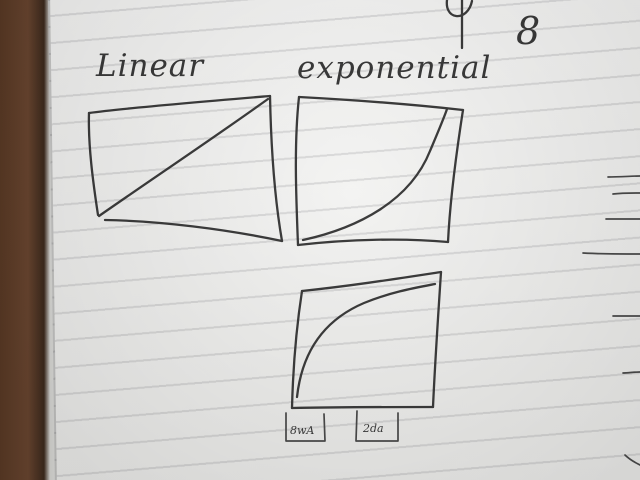  What do you see at coordinates (302, 430) in the screenshot?
I see `tick-label-left: 8wA` at bounding box center [302, 430].